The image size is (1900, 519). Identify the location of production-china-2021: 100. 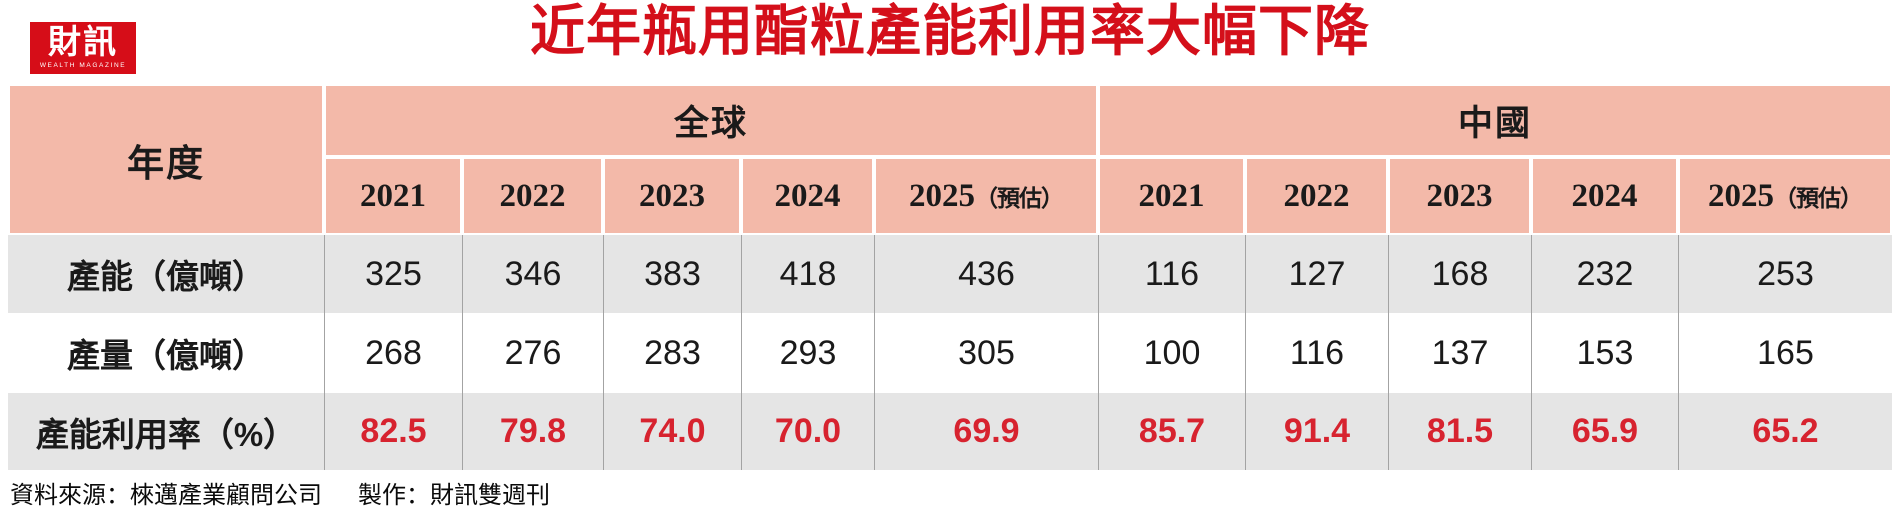
(1171, 353).